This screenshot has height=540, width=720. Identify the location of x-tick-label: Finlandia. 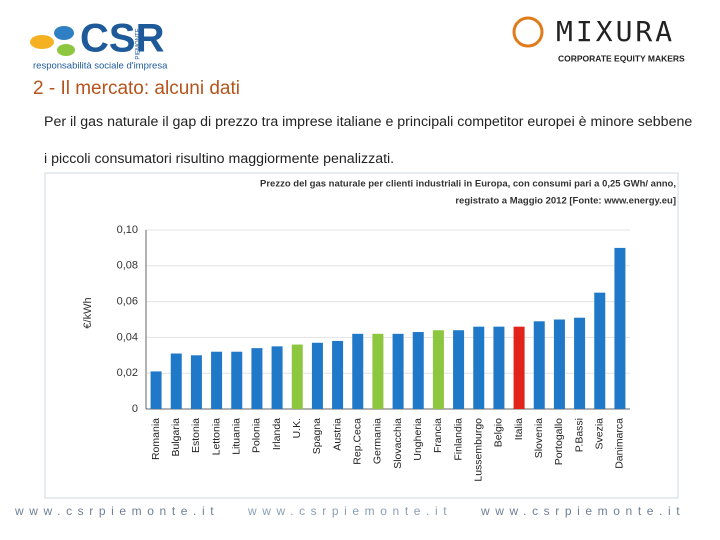
(458, 439).